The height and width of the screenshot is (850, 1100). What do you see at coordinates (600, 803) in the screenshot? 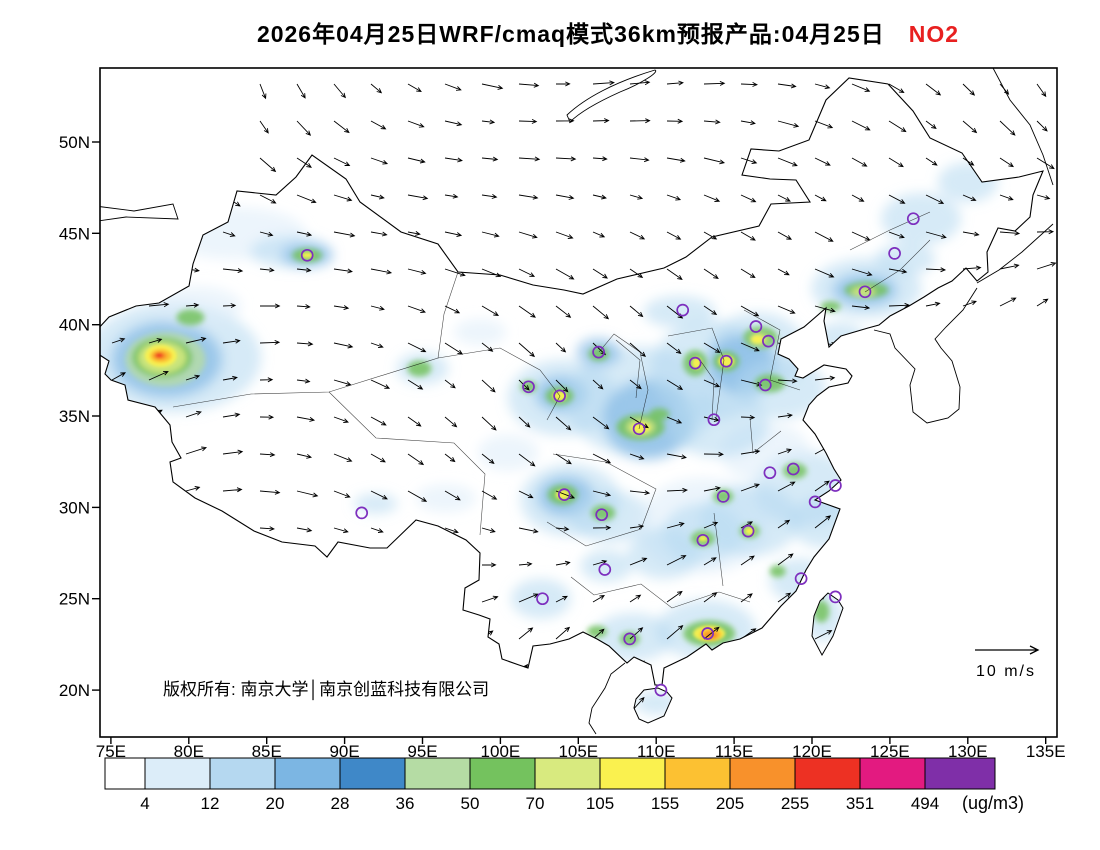
I see `colorbar-tick-label: 105` at bounding box center [600, 803].